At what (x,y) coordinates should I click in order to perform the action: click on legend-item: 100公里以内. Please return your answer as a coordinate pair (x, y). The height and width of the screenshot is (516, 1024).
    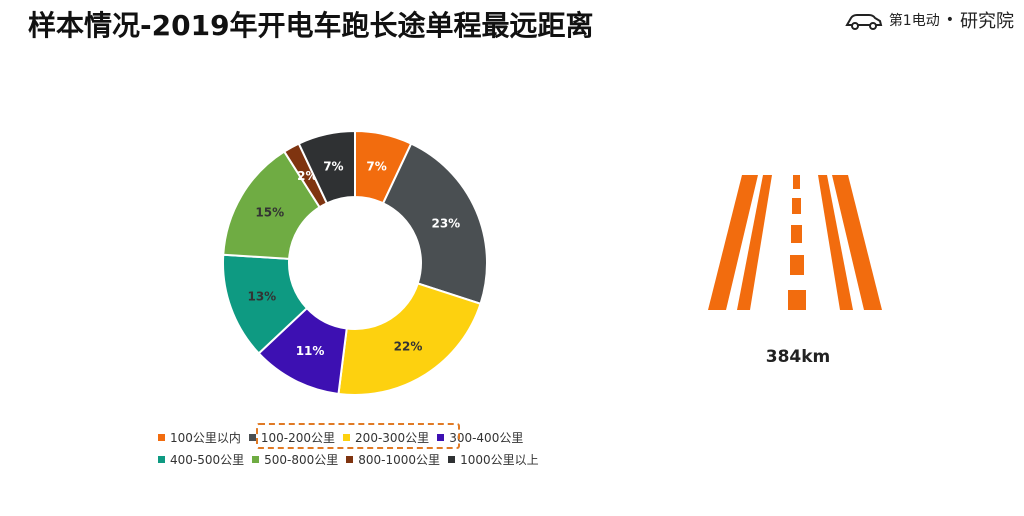
    Looking at the image, I should click on (199, 437).